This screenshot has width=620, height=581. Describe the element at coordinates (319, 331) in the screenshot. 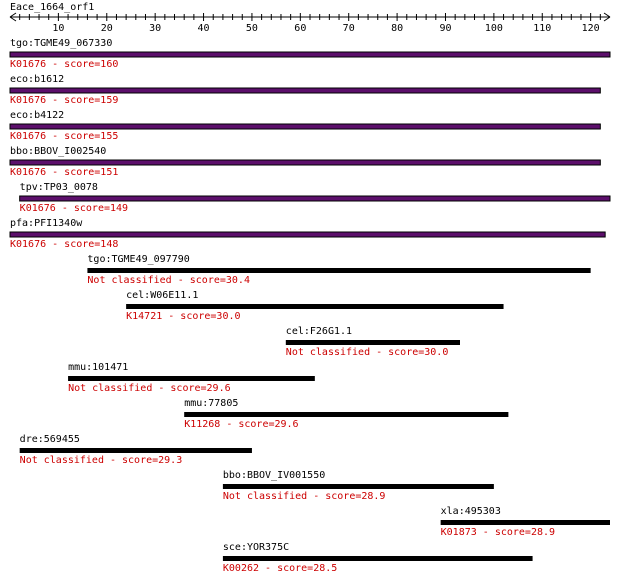

I see `hit-label: cel:F26G1.1` at that location.